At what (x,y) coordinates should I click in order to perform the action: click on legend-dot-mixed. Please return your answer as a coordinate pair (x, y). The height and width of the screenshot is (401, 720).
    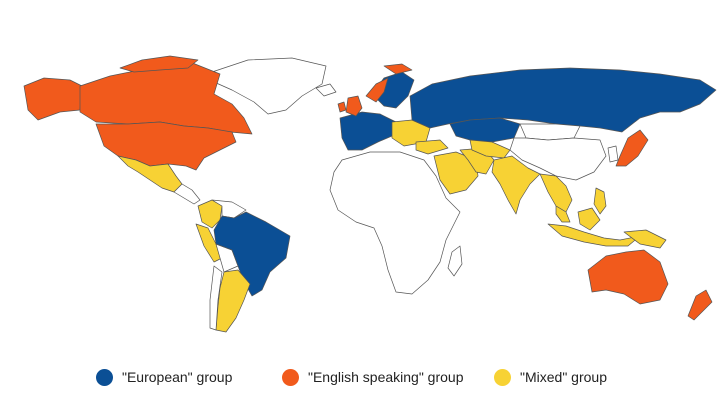
    Looking at the image, I should click on (502, 377).